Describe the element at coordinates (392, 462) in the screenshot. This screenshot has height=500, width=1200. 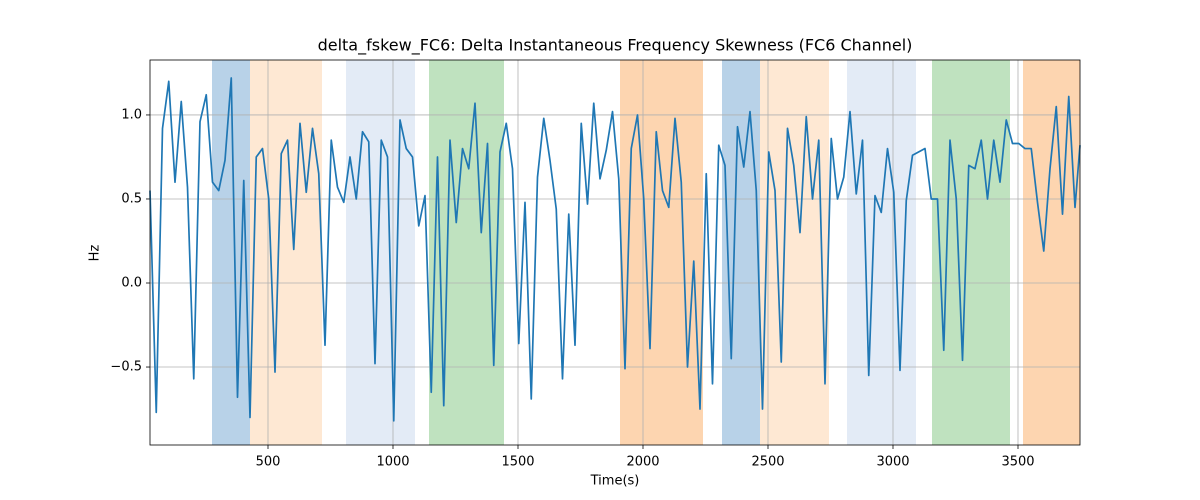
I see `x-tick-label: 1000` at that location.